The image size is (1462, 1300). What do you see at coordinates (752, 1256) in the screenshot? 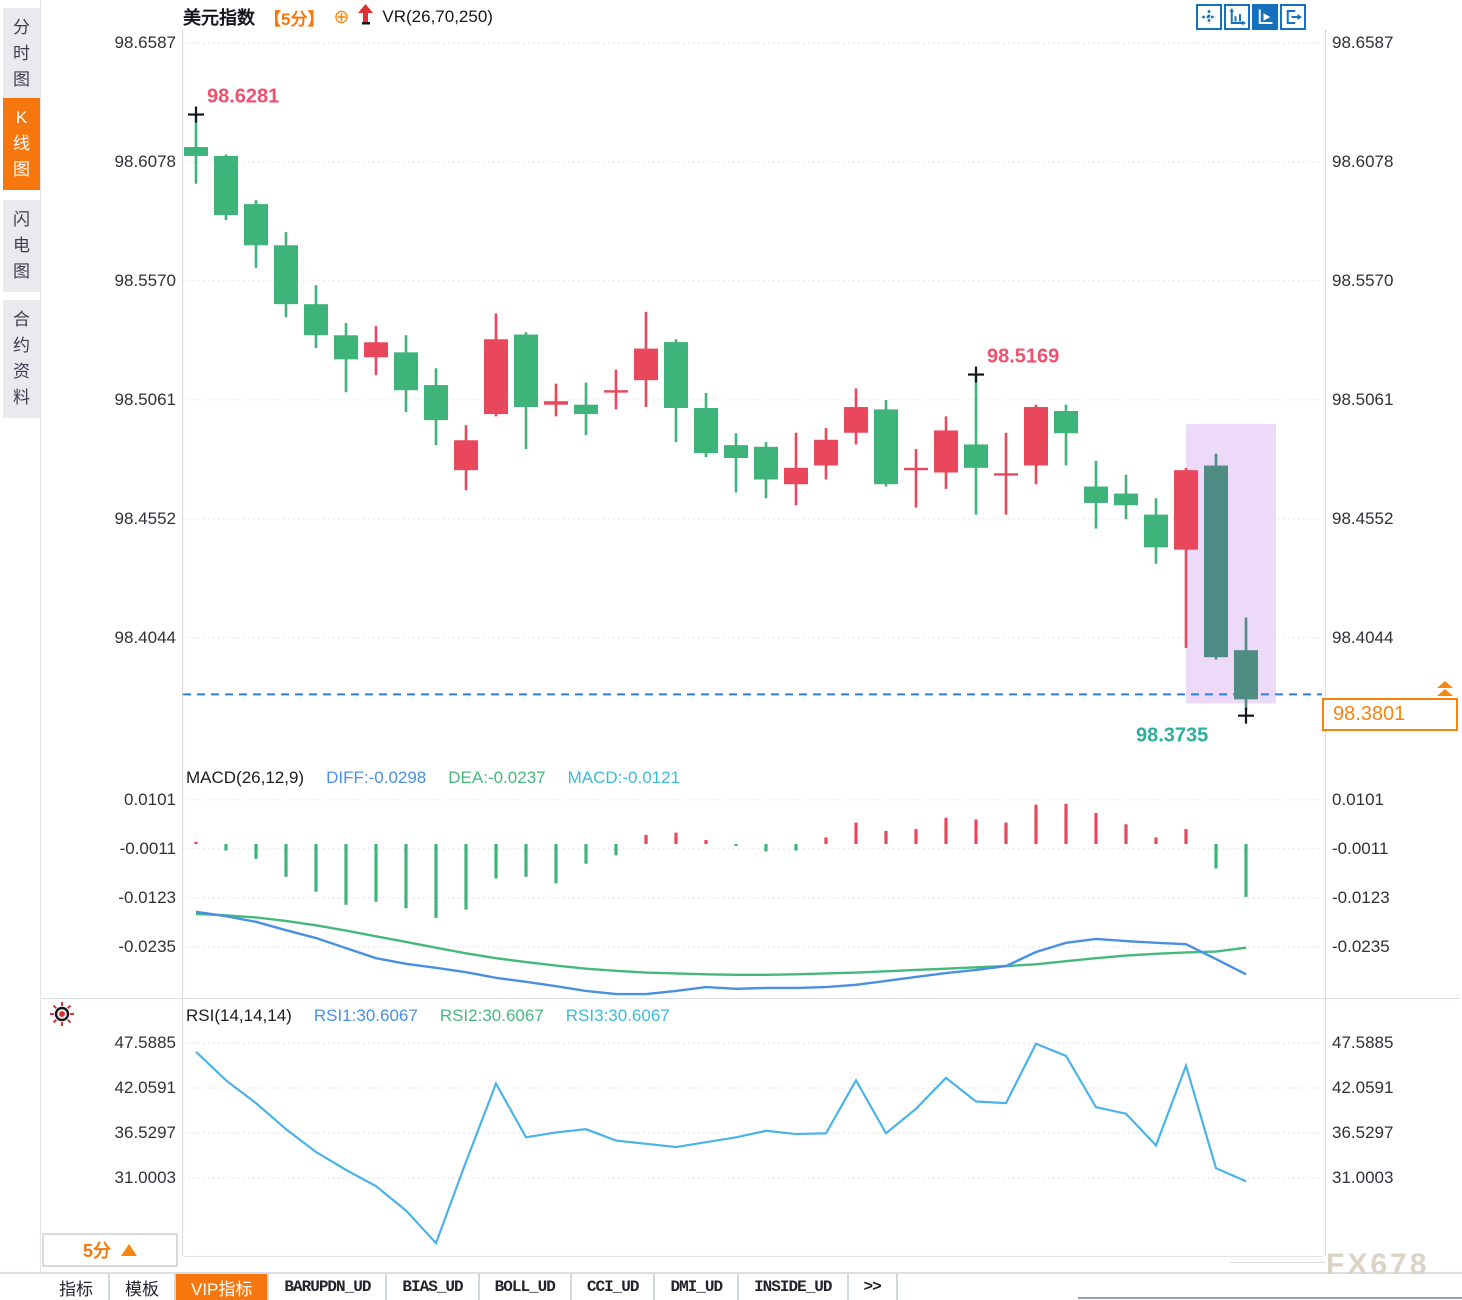
I see `rsi-bottom-divider` at bounding box center [752, 1256].